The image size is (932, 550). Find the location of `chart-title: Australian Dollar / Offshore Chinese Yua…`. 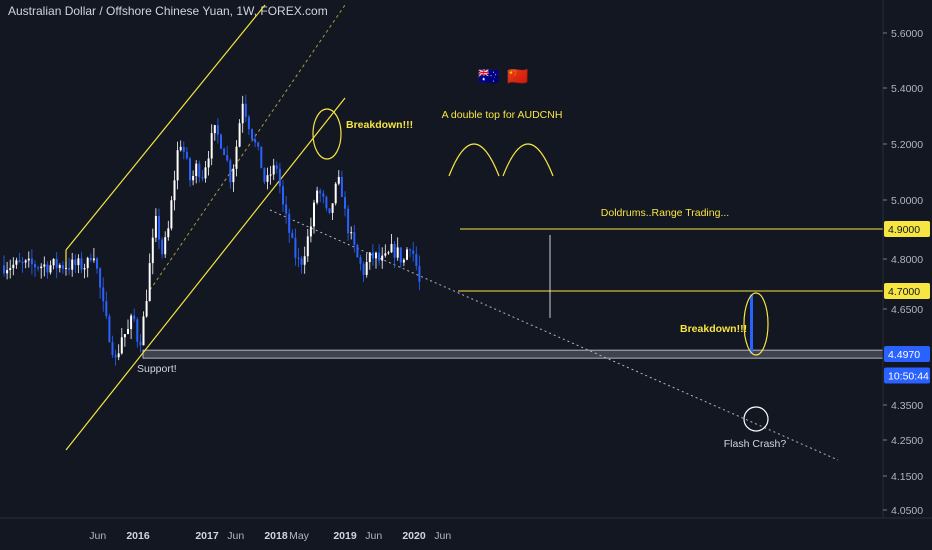

chart-title: Australian Dollar / Offshore Chinese Yua… is located at coordinates (168, 11).